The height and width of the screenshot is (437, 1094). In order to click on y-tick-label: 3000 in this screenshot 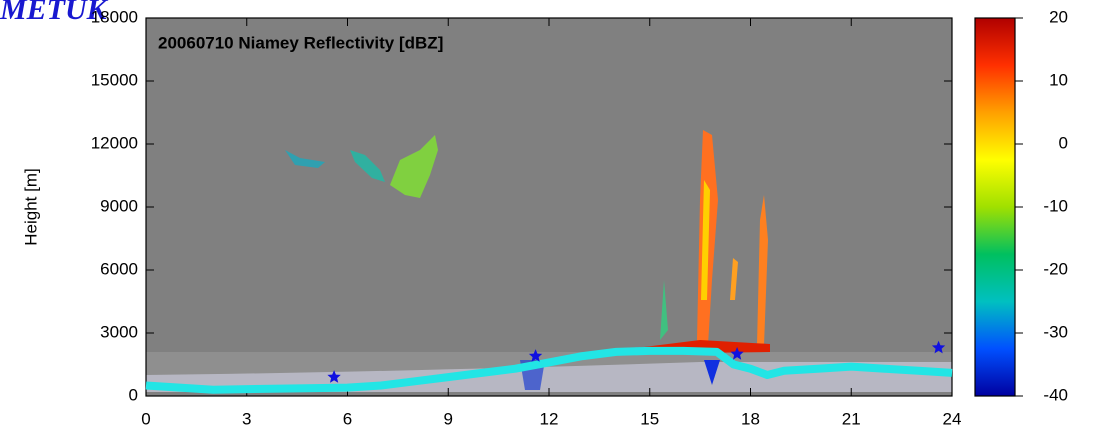, I will do `click(119, 331)`.